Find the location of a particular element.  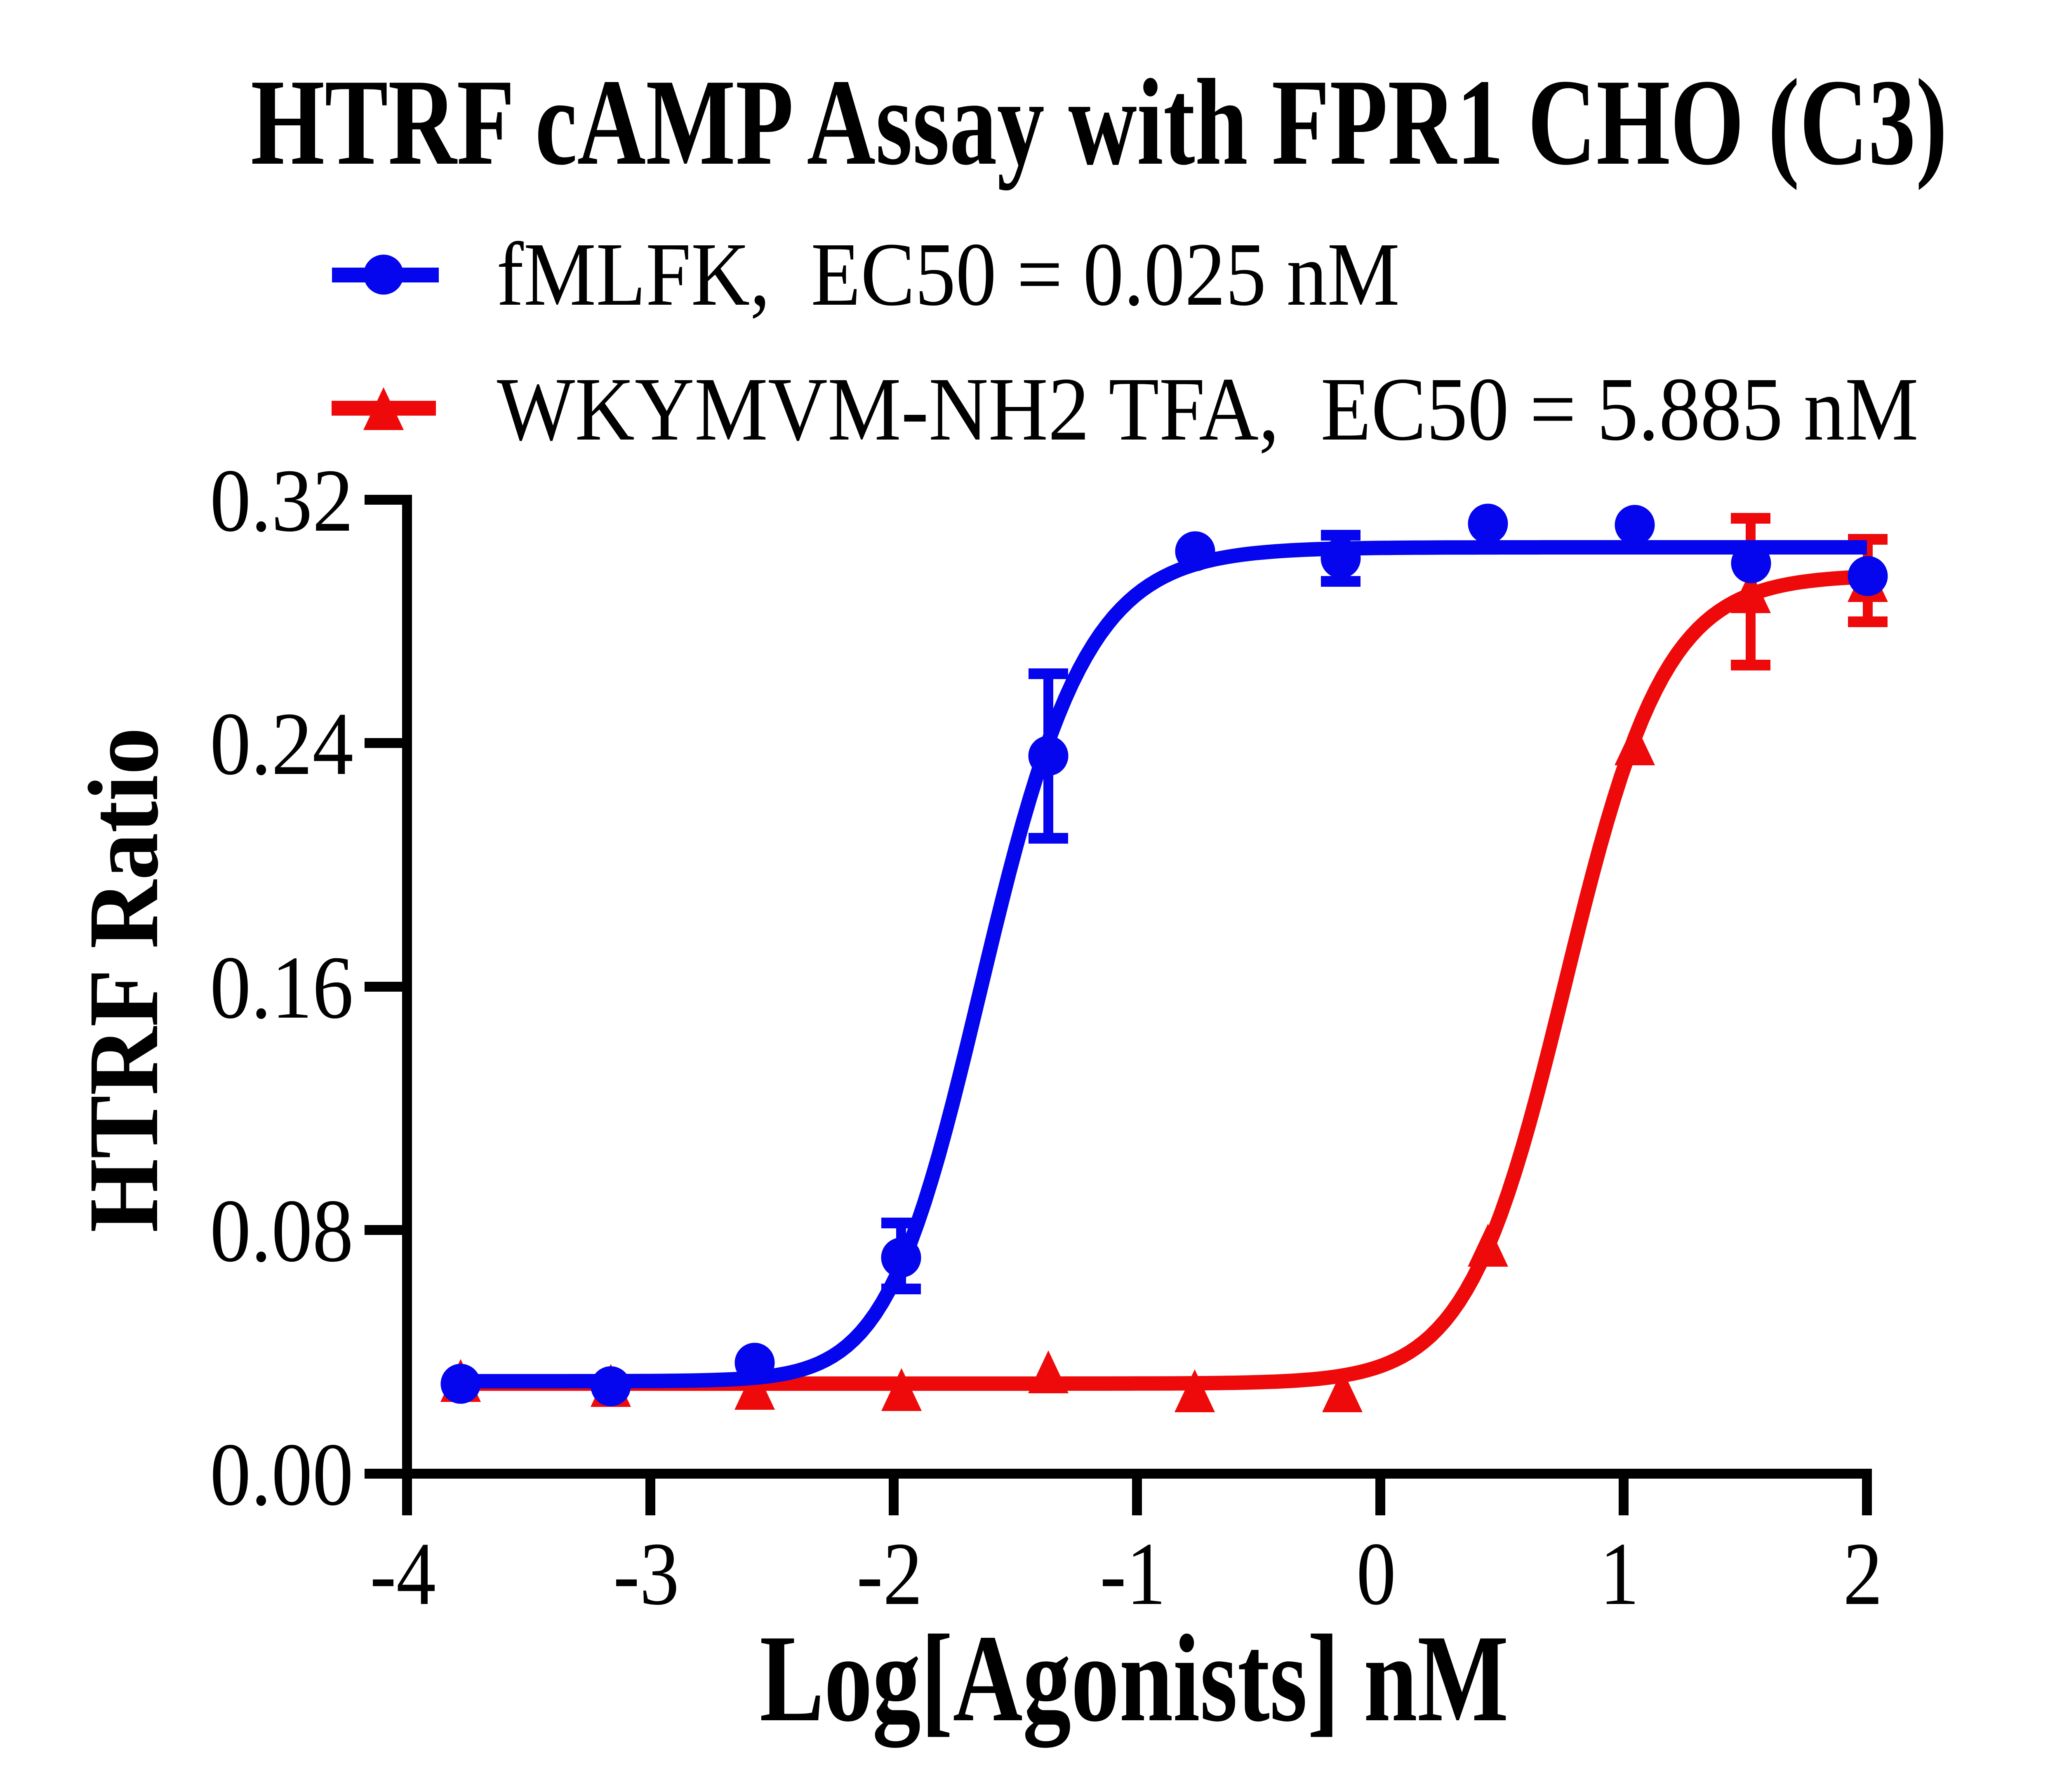

svg-text: 0.16 is located at coordinates (281, 988).